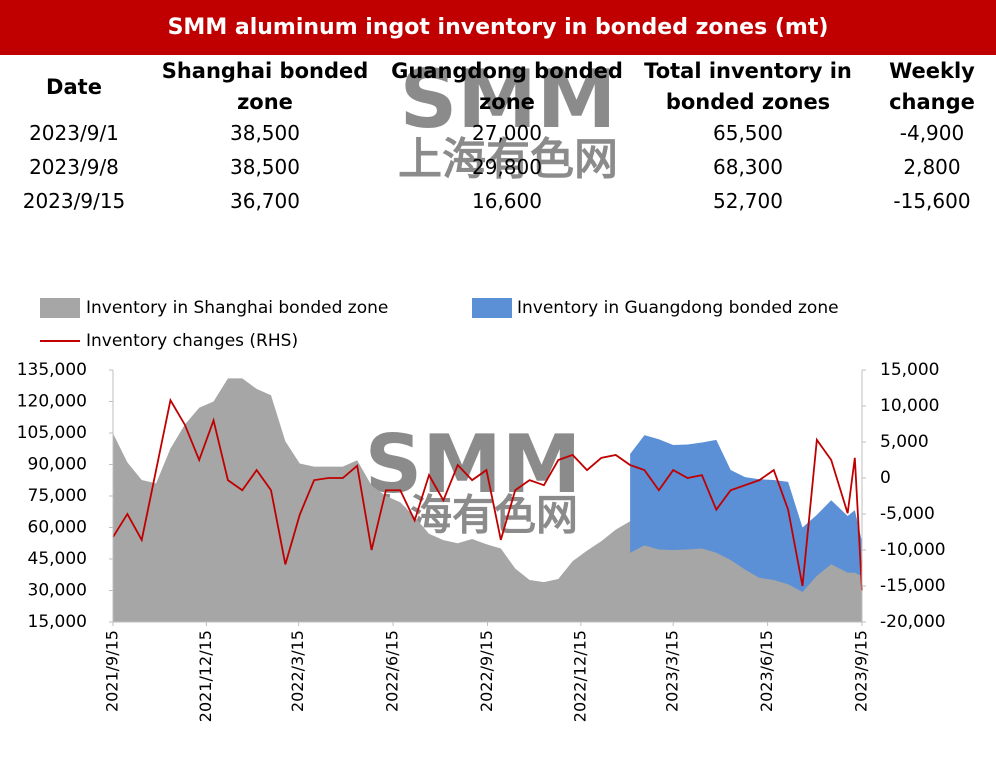 The height and width of the screenshot is (764, 996). What do you see at coordinates (265, 201) in the screenshot?
I see `table-cell: 36,700` at bounding box center [265, 201].